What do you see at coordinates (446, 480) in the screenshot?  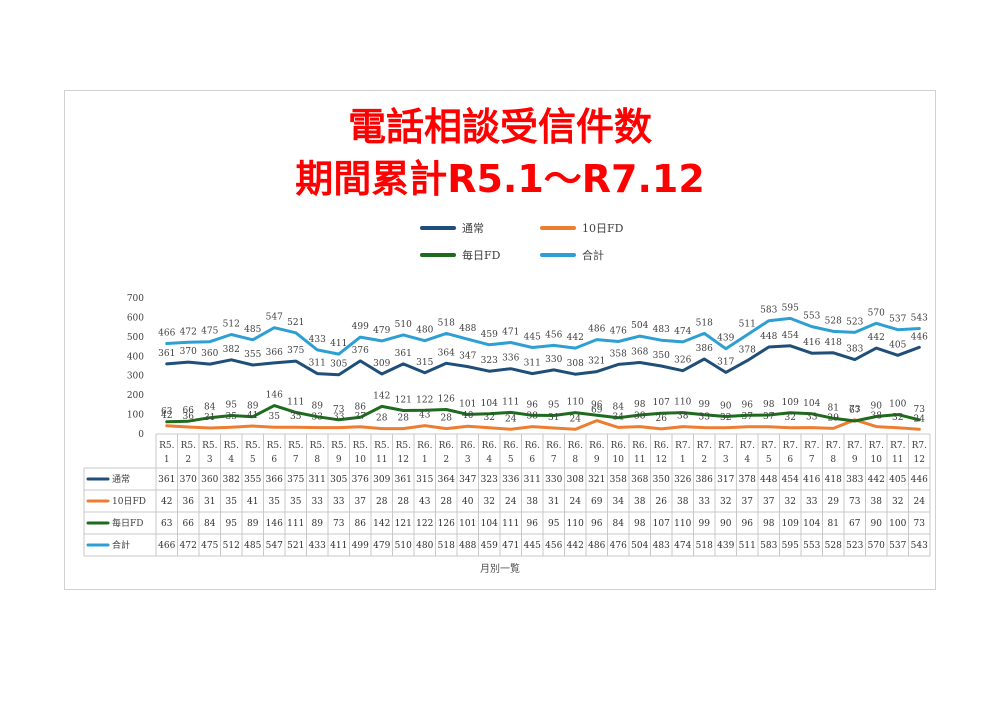 I see `table-cell-value: 364` at bounding box center [446, 480].